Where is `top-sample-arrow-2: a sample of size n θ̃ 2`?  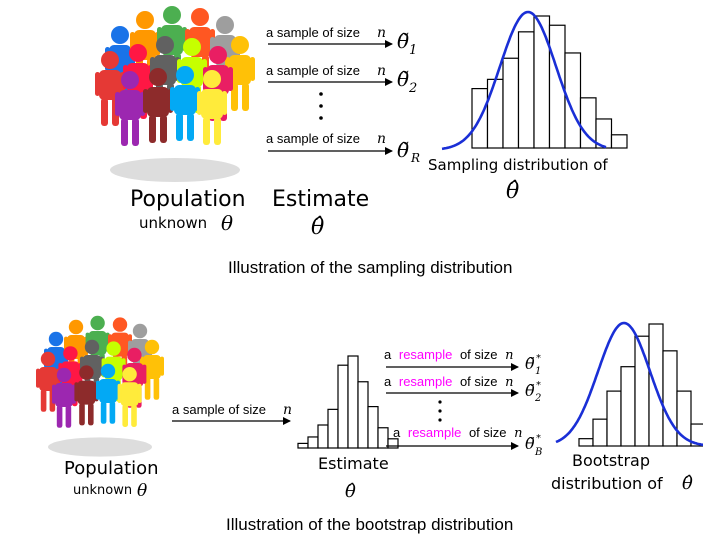 top-sample-arrow-2: a sample of size n θ̃ 2 is located at coordinates (341, 79).